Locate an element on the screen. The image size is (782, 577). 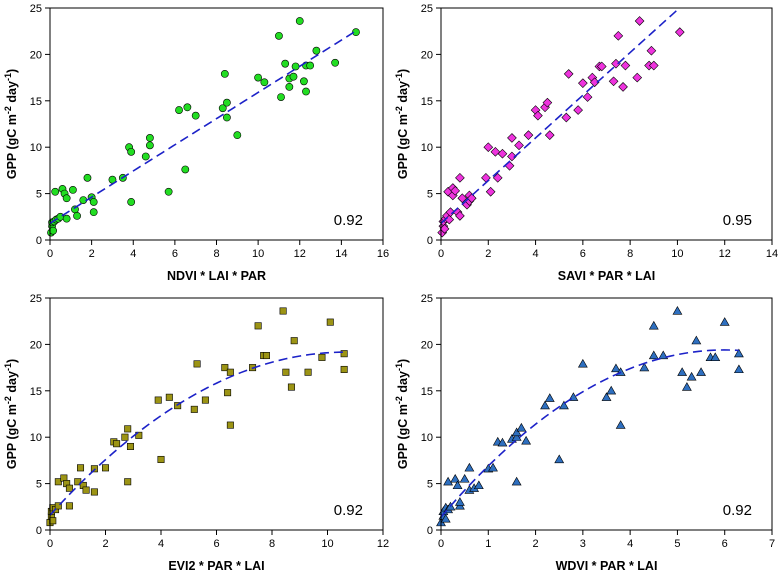
y-axis-title: GPP (gC m-2 day-1) is located at coordinates (11, 124).